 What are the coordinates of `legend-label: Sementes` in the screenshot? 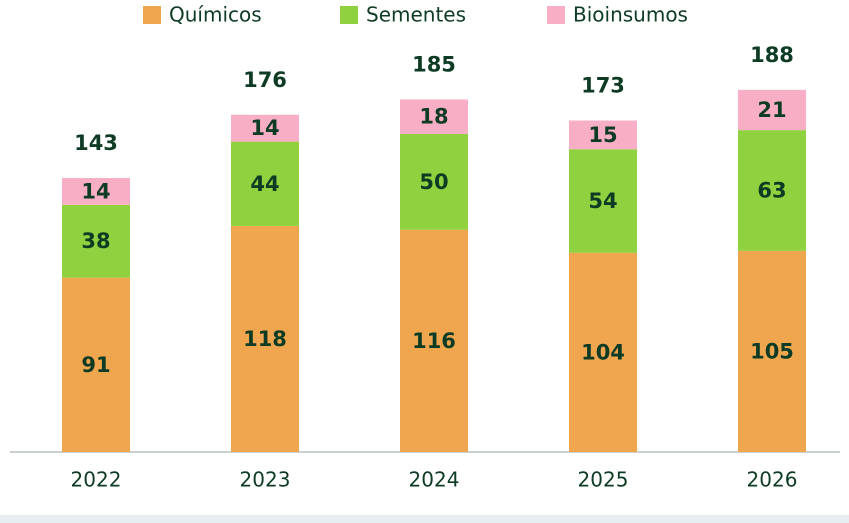 It's located at (416, 15).